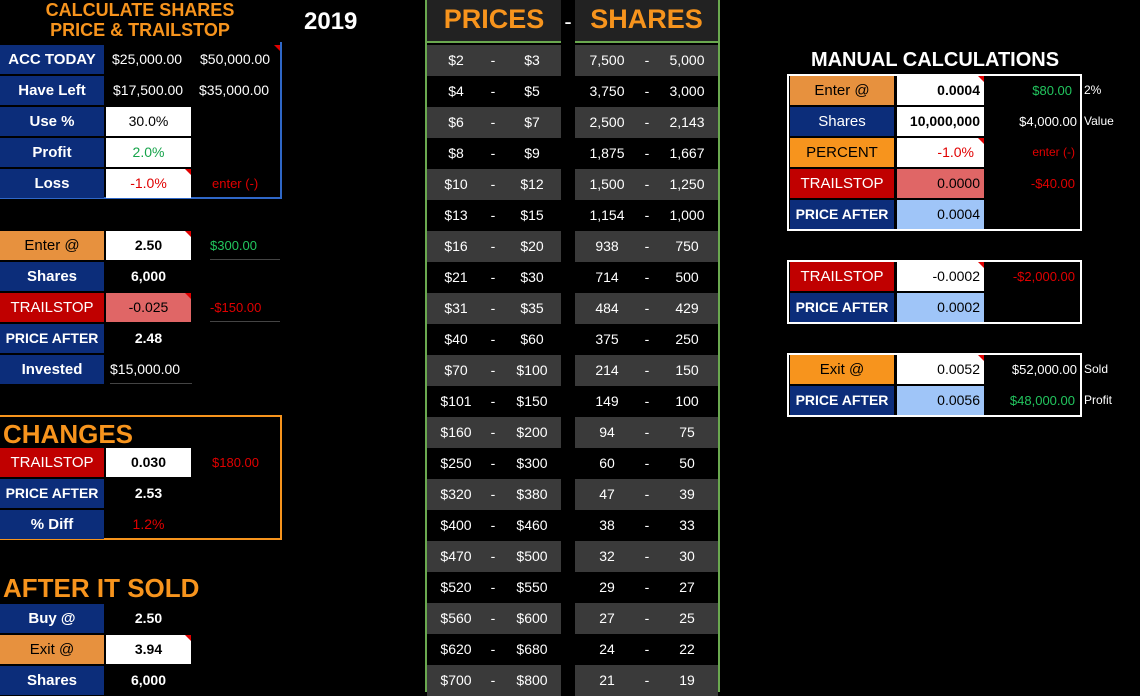 The width and height of the screenshot is (1140, 696). I want to click on loss-input: -1.0%, so click(148, 183).